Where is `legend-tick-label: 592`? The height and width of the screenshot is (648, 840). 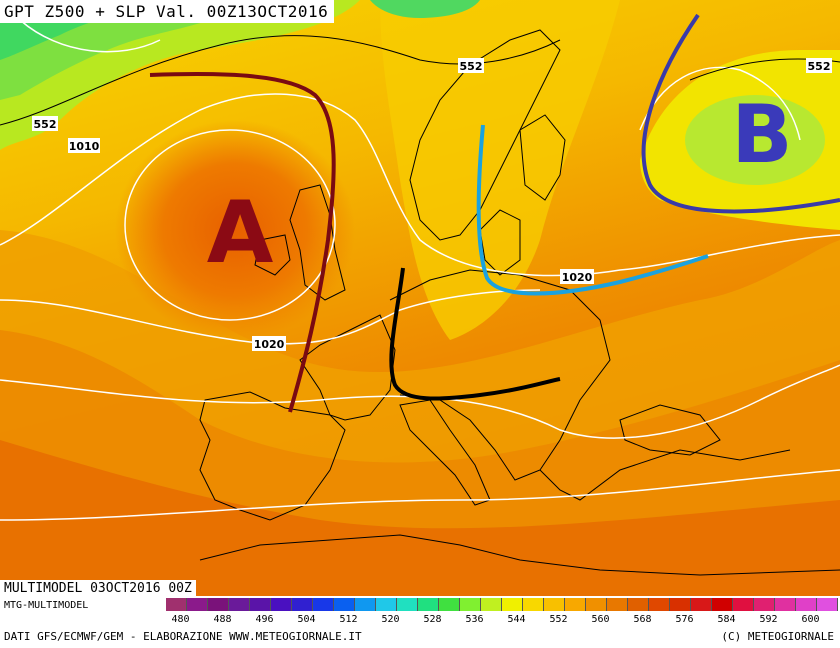
legend-tick-label: 592 is located at coordinates (768, 619).